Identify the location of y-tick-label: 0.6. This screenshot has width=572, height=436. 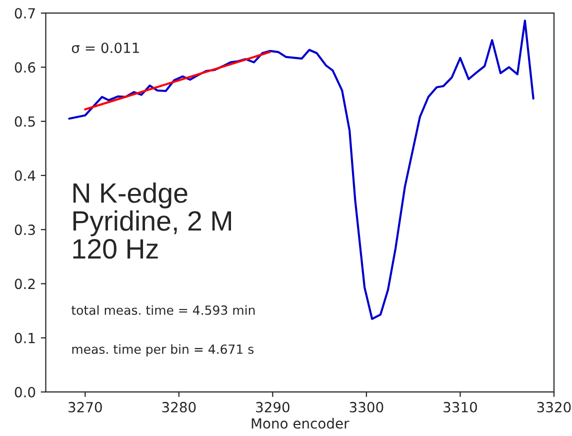
(25, 67).